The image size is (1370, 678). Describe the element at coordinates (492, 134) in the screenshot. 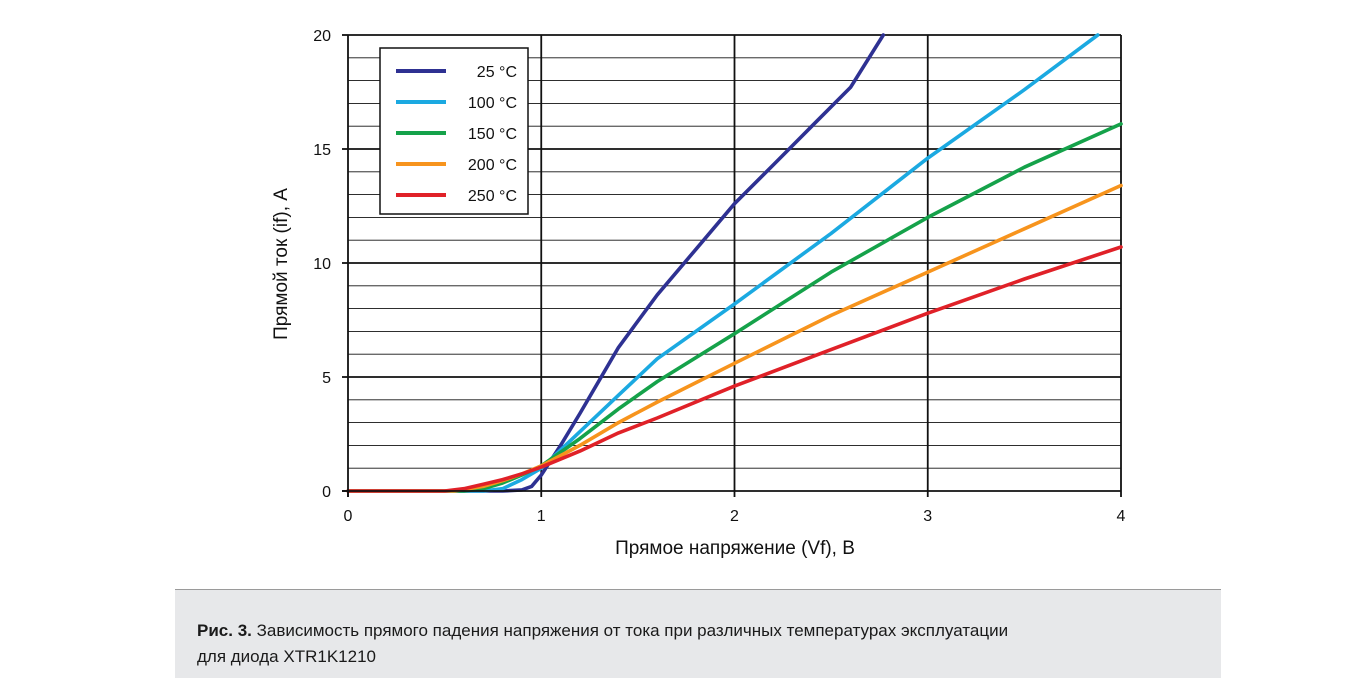

I see `legend-label-3: 150 °C` at that location.